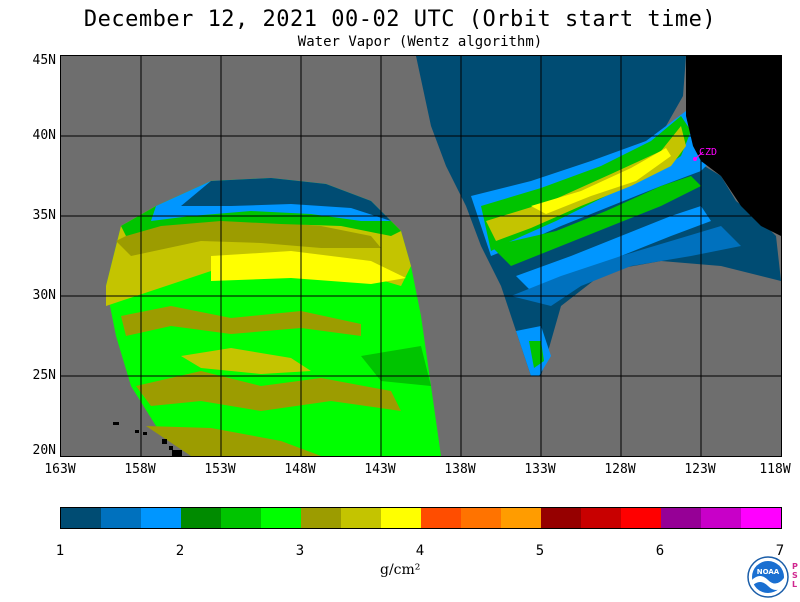 This screenshot has width=800, height=602. Describe the element at coordinates (44, 60) in the screenshot. I see `lat-label-45n: 45N` at that location.